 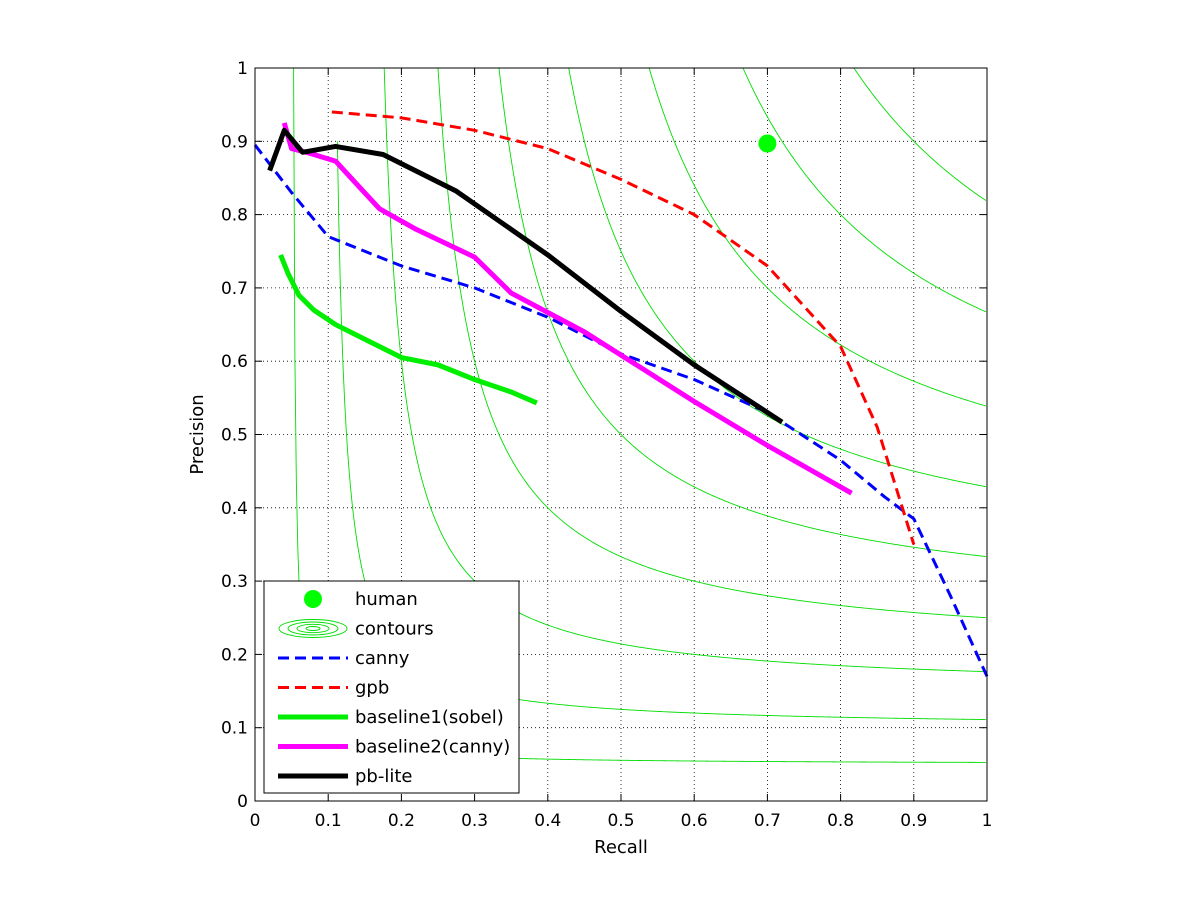 I want to click on legend-label-canny: canny, so click(x=382, y=658).